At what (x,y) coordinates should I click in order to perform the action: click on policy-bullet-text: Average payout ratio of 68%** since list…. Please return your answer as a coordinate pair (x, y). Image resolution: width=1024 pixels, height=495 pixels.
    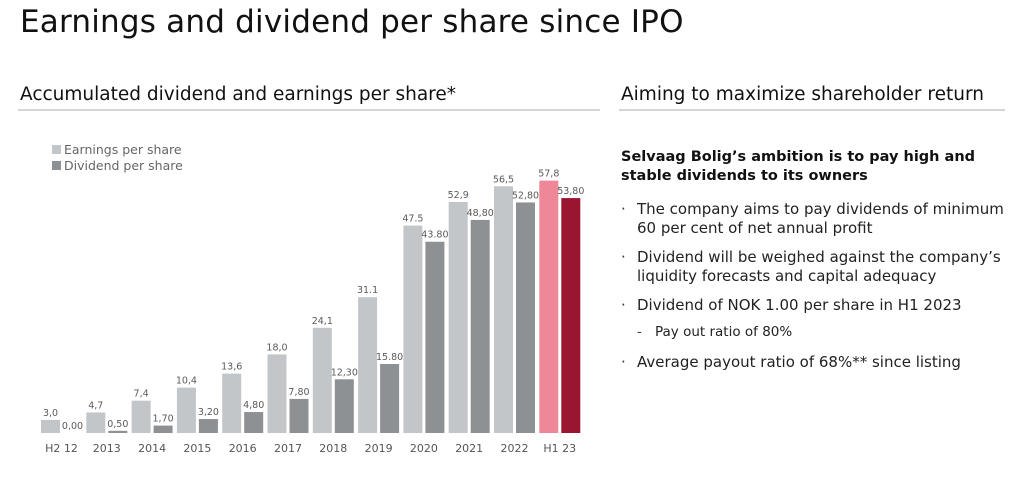
    Looking at the image, I should click on (799, 362).